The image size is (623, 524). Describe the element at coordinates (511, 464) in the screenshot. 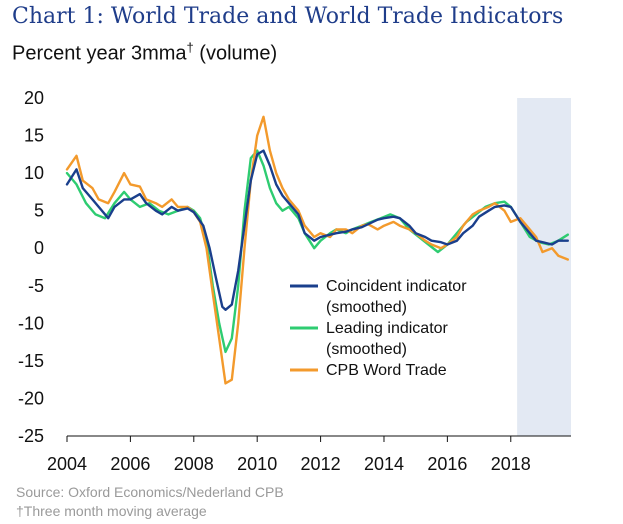

I see `x-tick-label: 2018` at that location.